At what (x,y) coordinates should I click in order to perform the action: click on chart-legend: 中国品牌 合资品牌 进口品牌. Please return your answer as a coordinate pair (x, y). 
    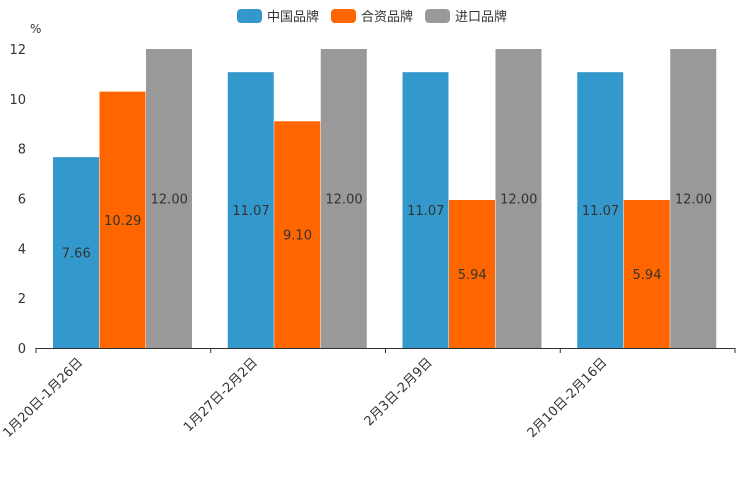
    Looking at the image, I should click on (372, 15).